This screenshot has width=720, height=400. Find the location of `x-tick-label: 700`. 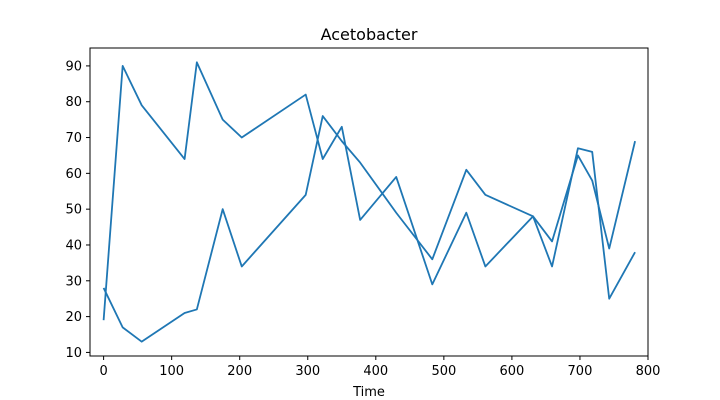

x-tick-label: 700 is located at coordinates (580, 371).